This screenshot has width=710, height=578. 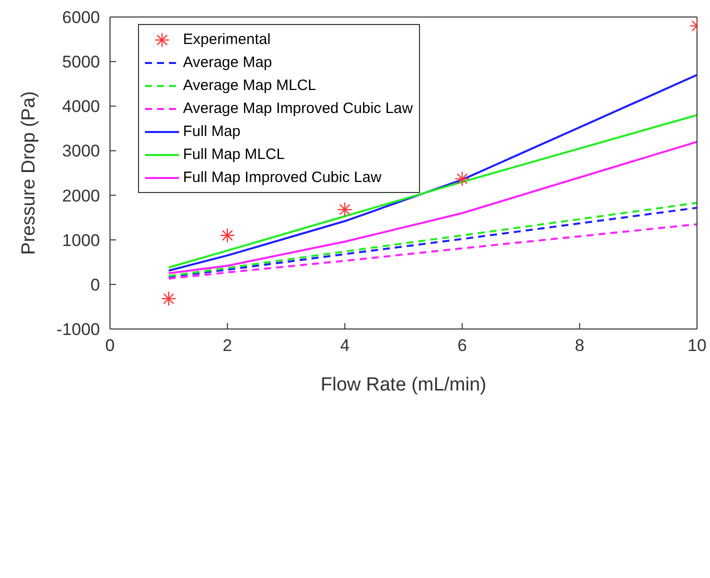 What do you see at coordinates (95, 284) in the screenshot?
I see `y-tick-label: 0` at bounding box center [95, 284].